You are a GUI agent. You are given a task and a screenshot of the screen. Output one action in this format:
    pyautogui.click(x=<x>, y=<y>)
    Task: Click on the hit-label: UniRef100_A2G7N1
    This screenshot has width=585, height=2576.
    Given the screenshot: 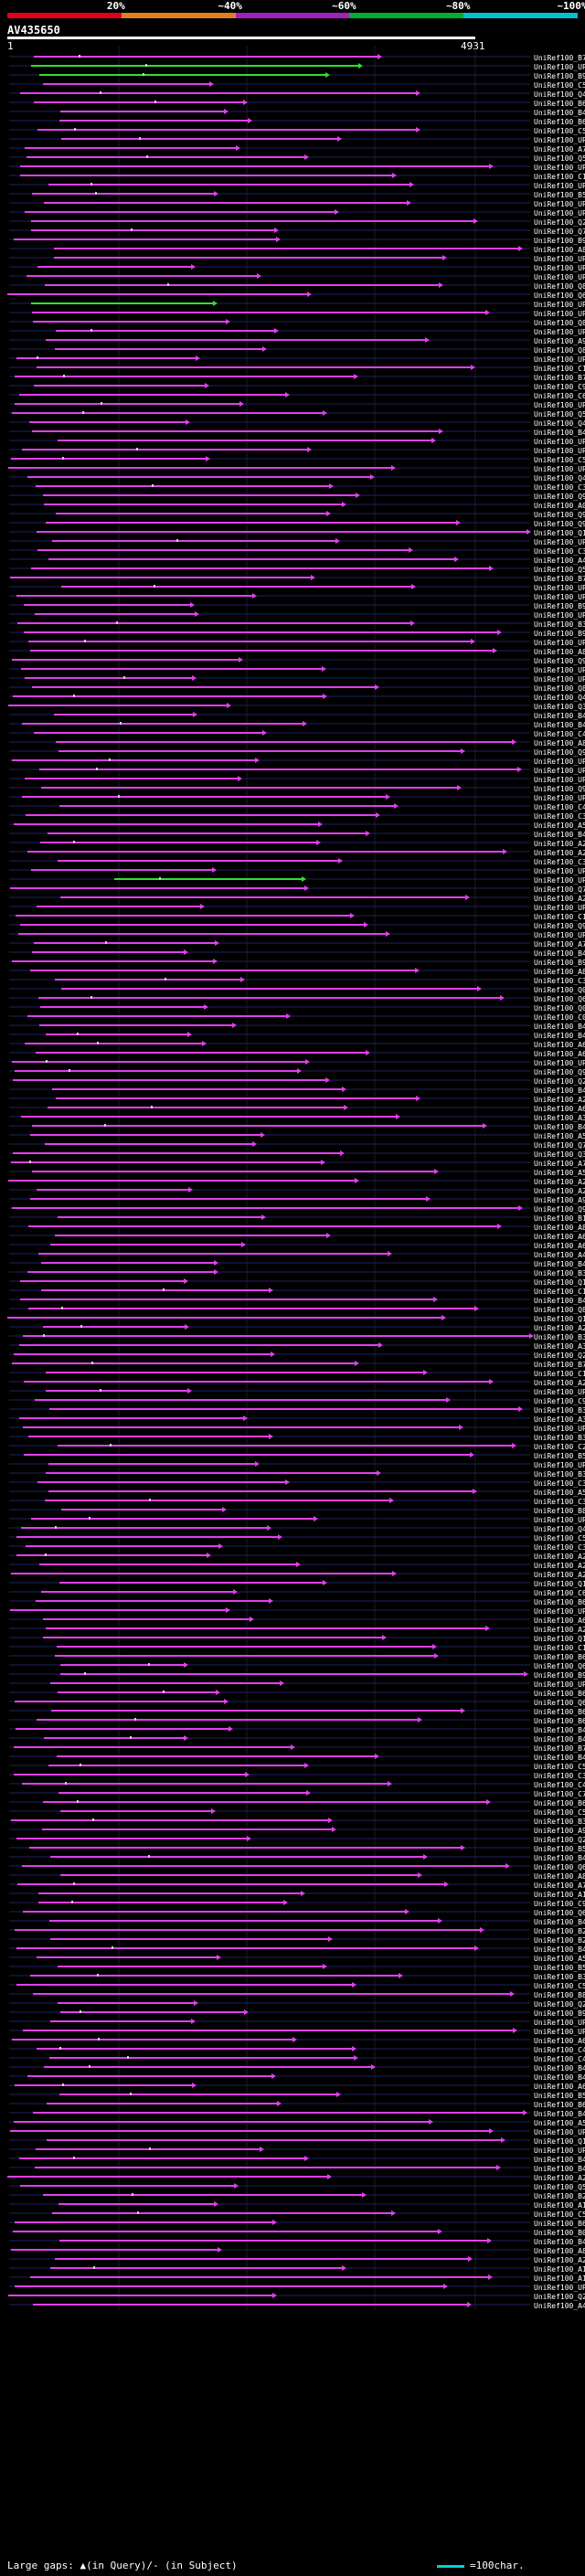 What is the action you would take?
    pyautogui.click(x=560, y=1630)
    